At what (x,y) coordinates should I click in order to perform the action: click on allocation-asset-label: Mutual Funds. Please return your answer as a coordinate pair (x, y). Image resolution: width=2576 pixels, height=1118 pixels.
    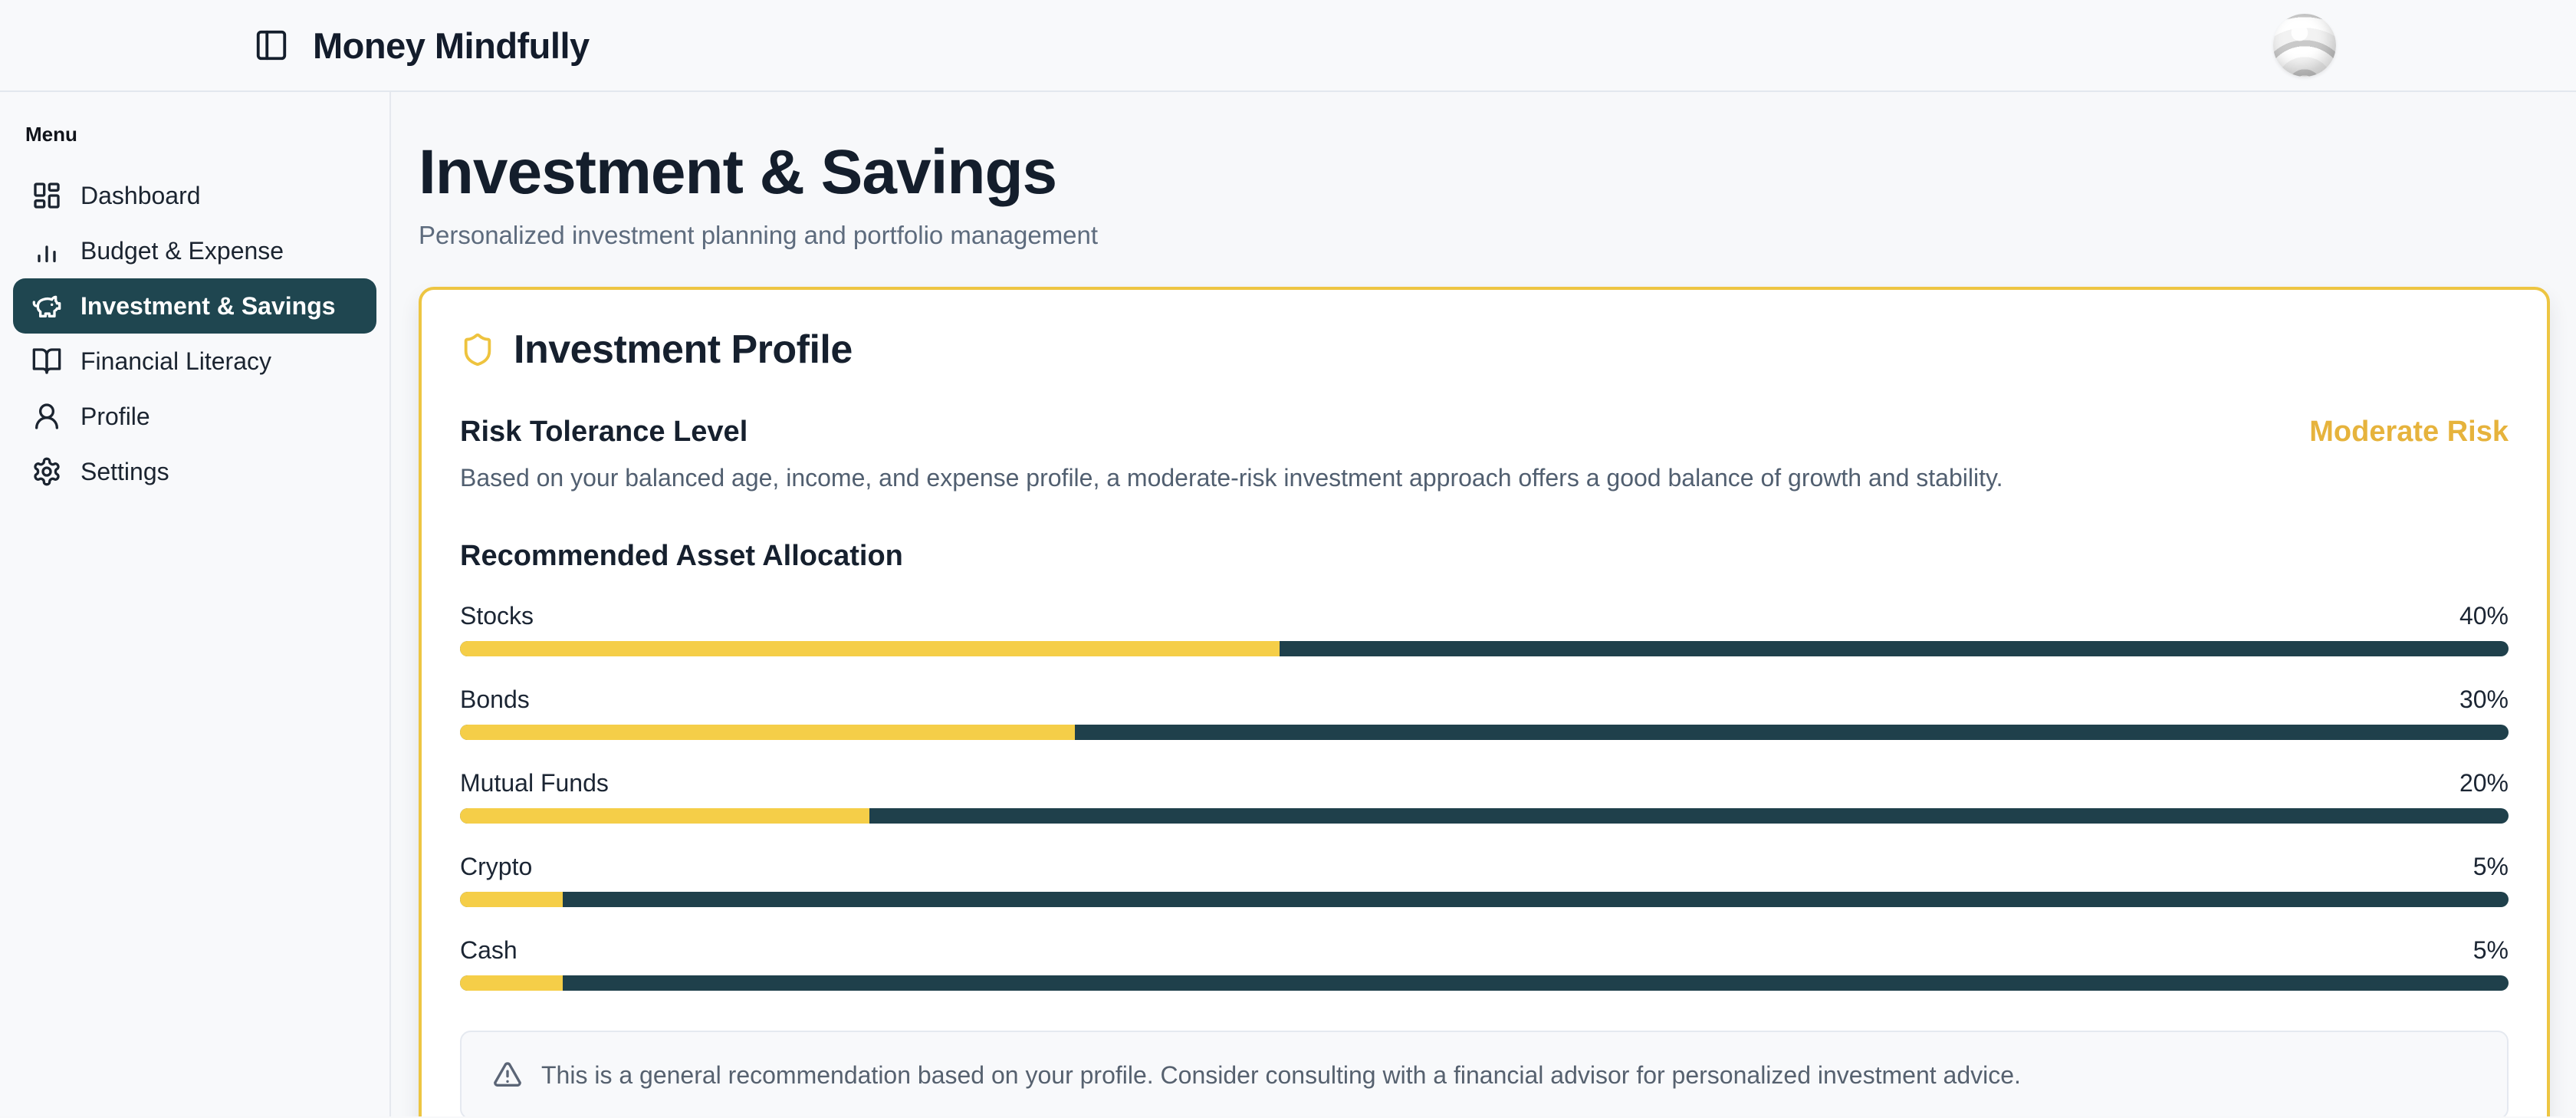
    Looking at the image, I should click on (534, 783).